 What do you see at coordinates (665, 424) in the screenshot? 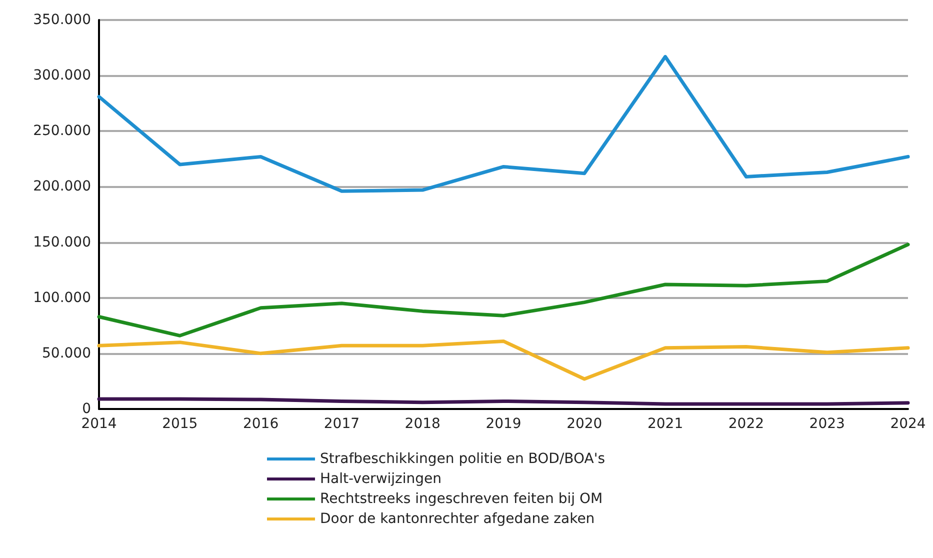
I see `x-tick-label: 2021` at bounding box center [665, 424].